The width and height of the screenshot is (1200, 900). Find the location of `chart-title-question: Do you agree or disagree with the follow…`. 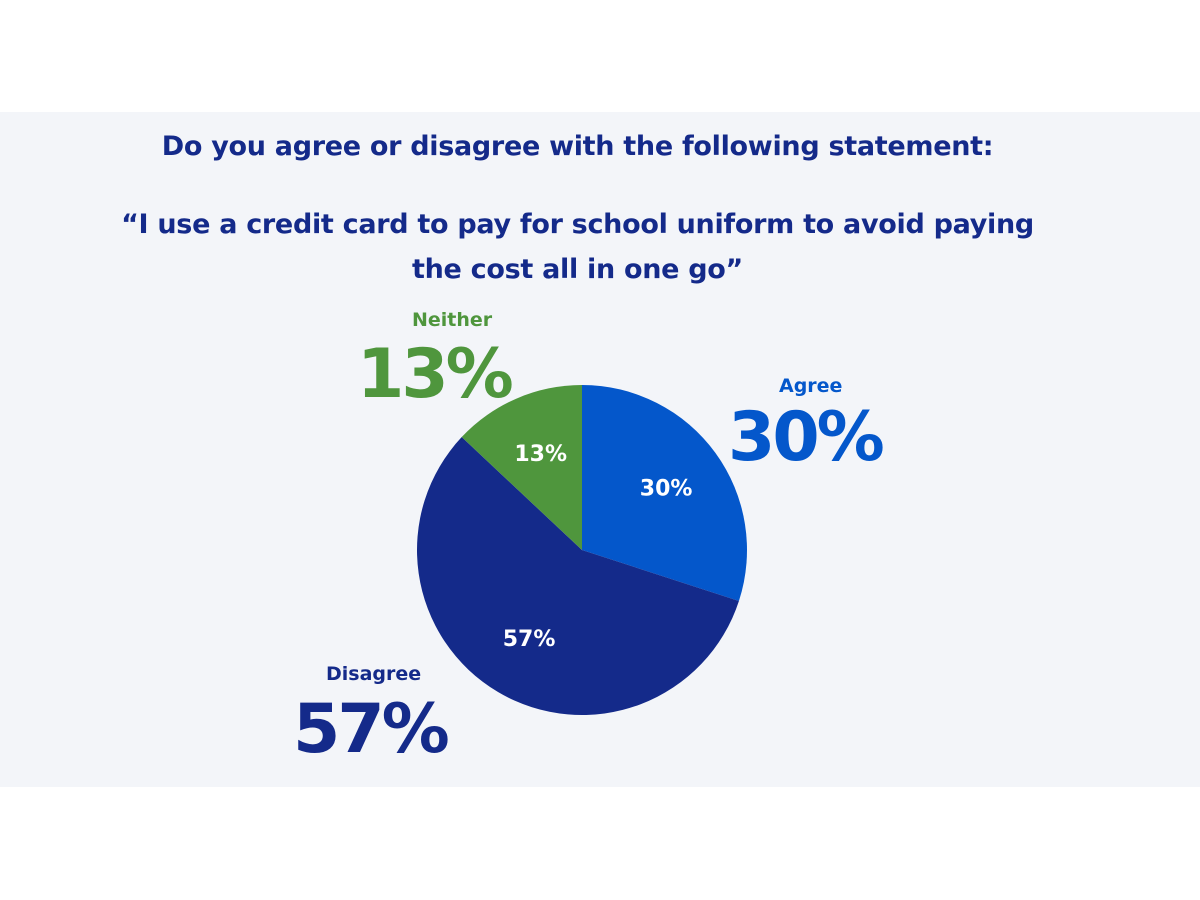

chart-title-question: Do you agree or disagree with the follow… is located at coordinates (577, 146).